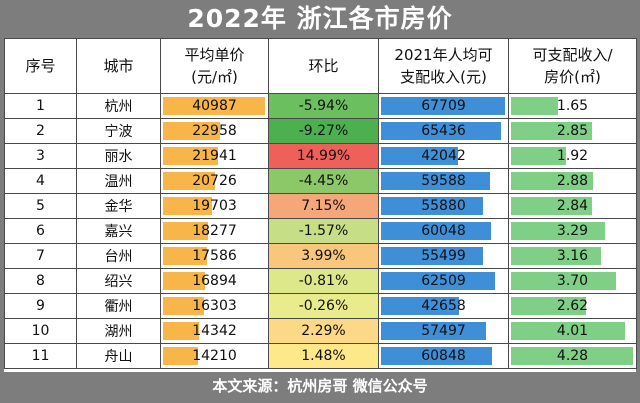 The height and width of the screenshot is (403, 640). I want to click on row-price-value: 16303, so click(214, 306).